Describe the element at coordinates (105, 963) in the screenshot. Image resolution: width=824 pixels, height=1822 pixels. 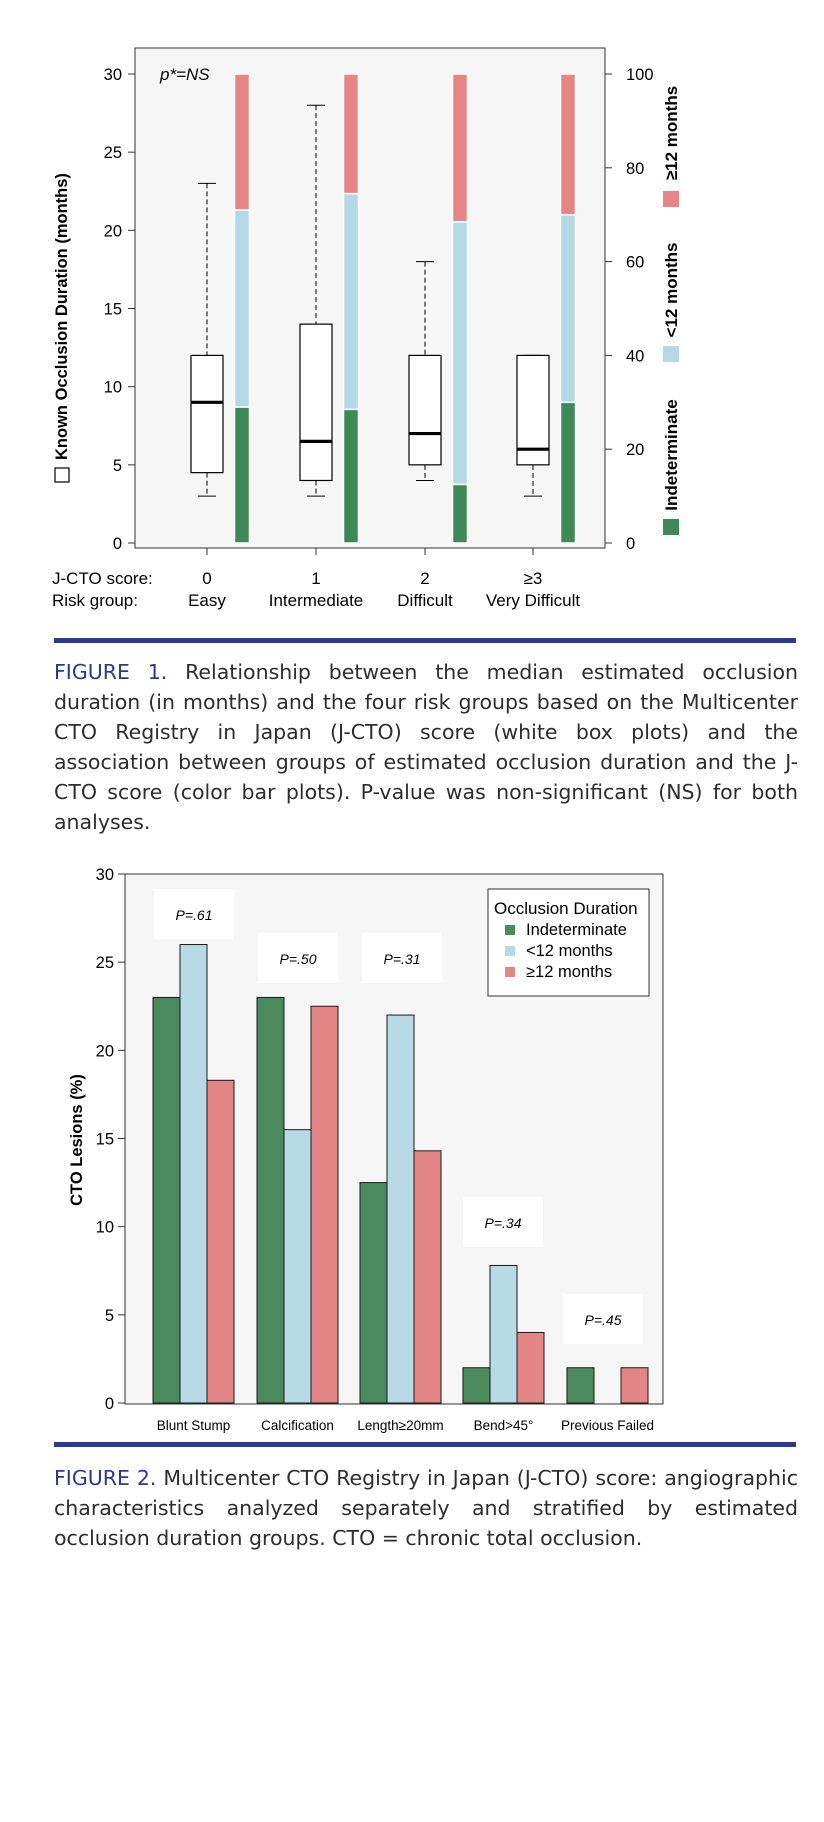
I see `y-axis-tick-label: 25` at that location.